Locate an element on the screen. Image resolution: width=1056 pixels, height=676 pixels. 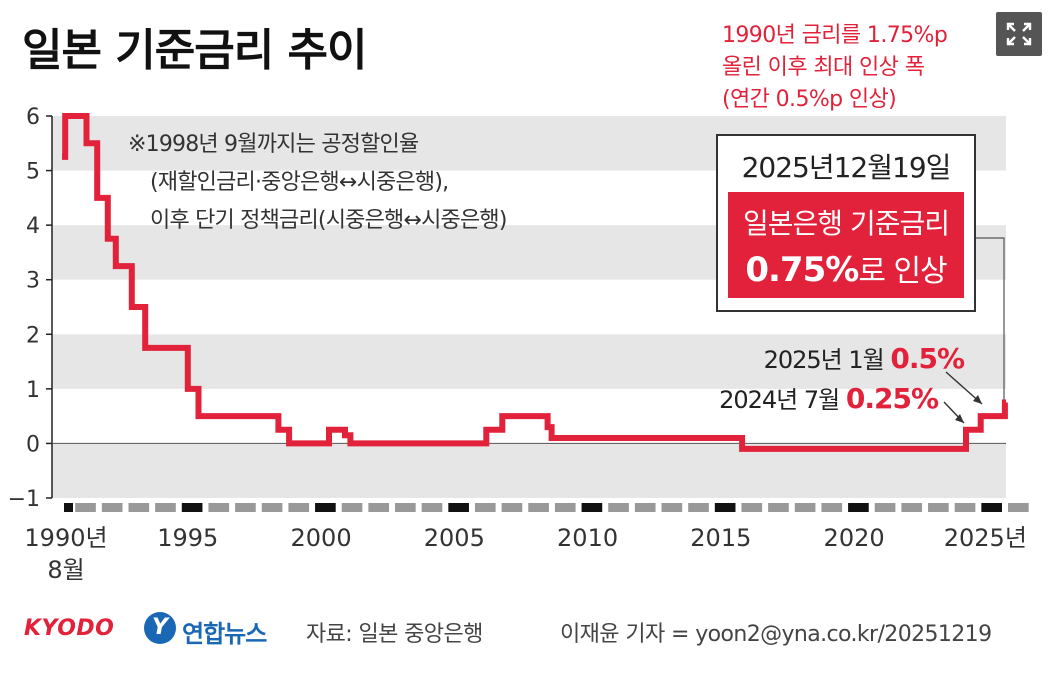
note-arrows is located at coordinates (963, 397).